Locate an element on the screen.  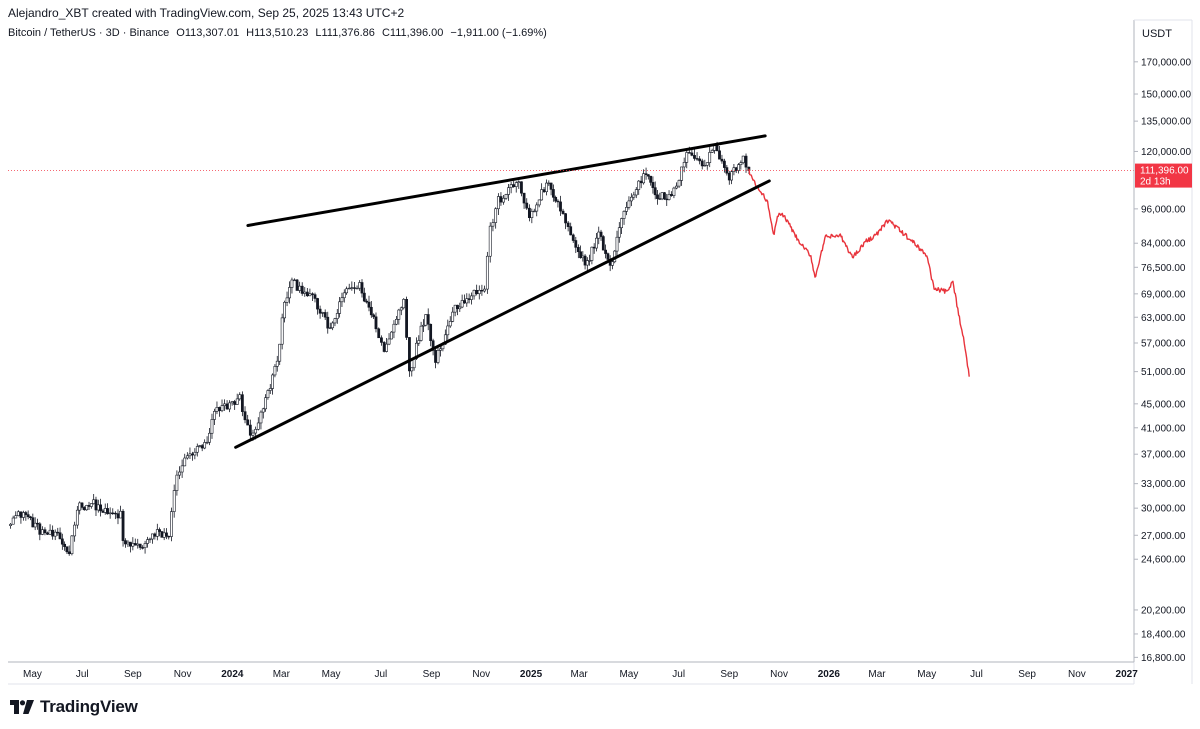
upper-wedge-trendline is located at coordinates (506, 180).